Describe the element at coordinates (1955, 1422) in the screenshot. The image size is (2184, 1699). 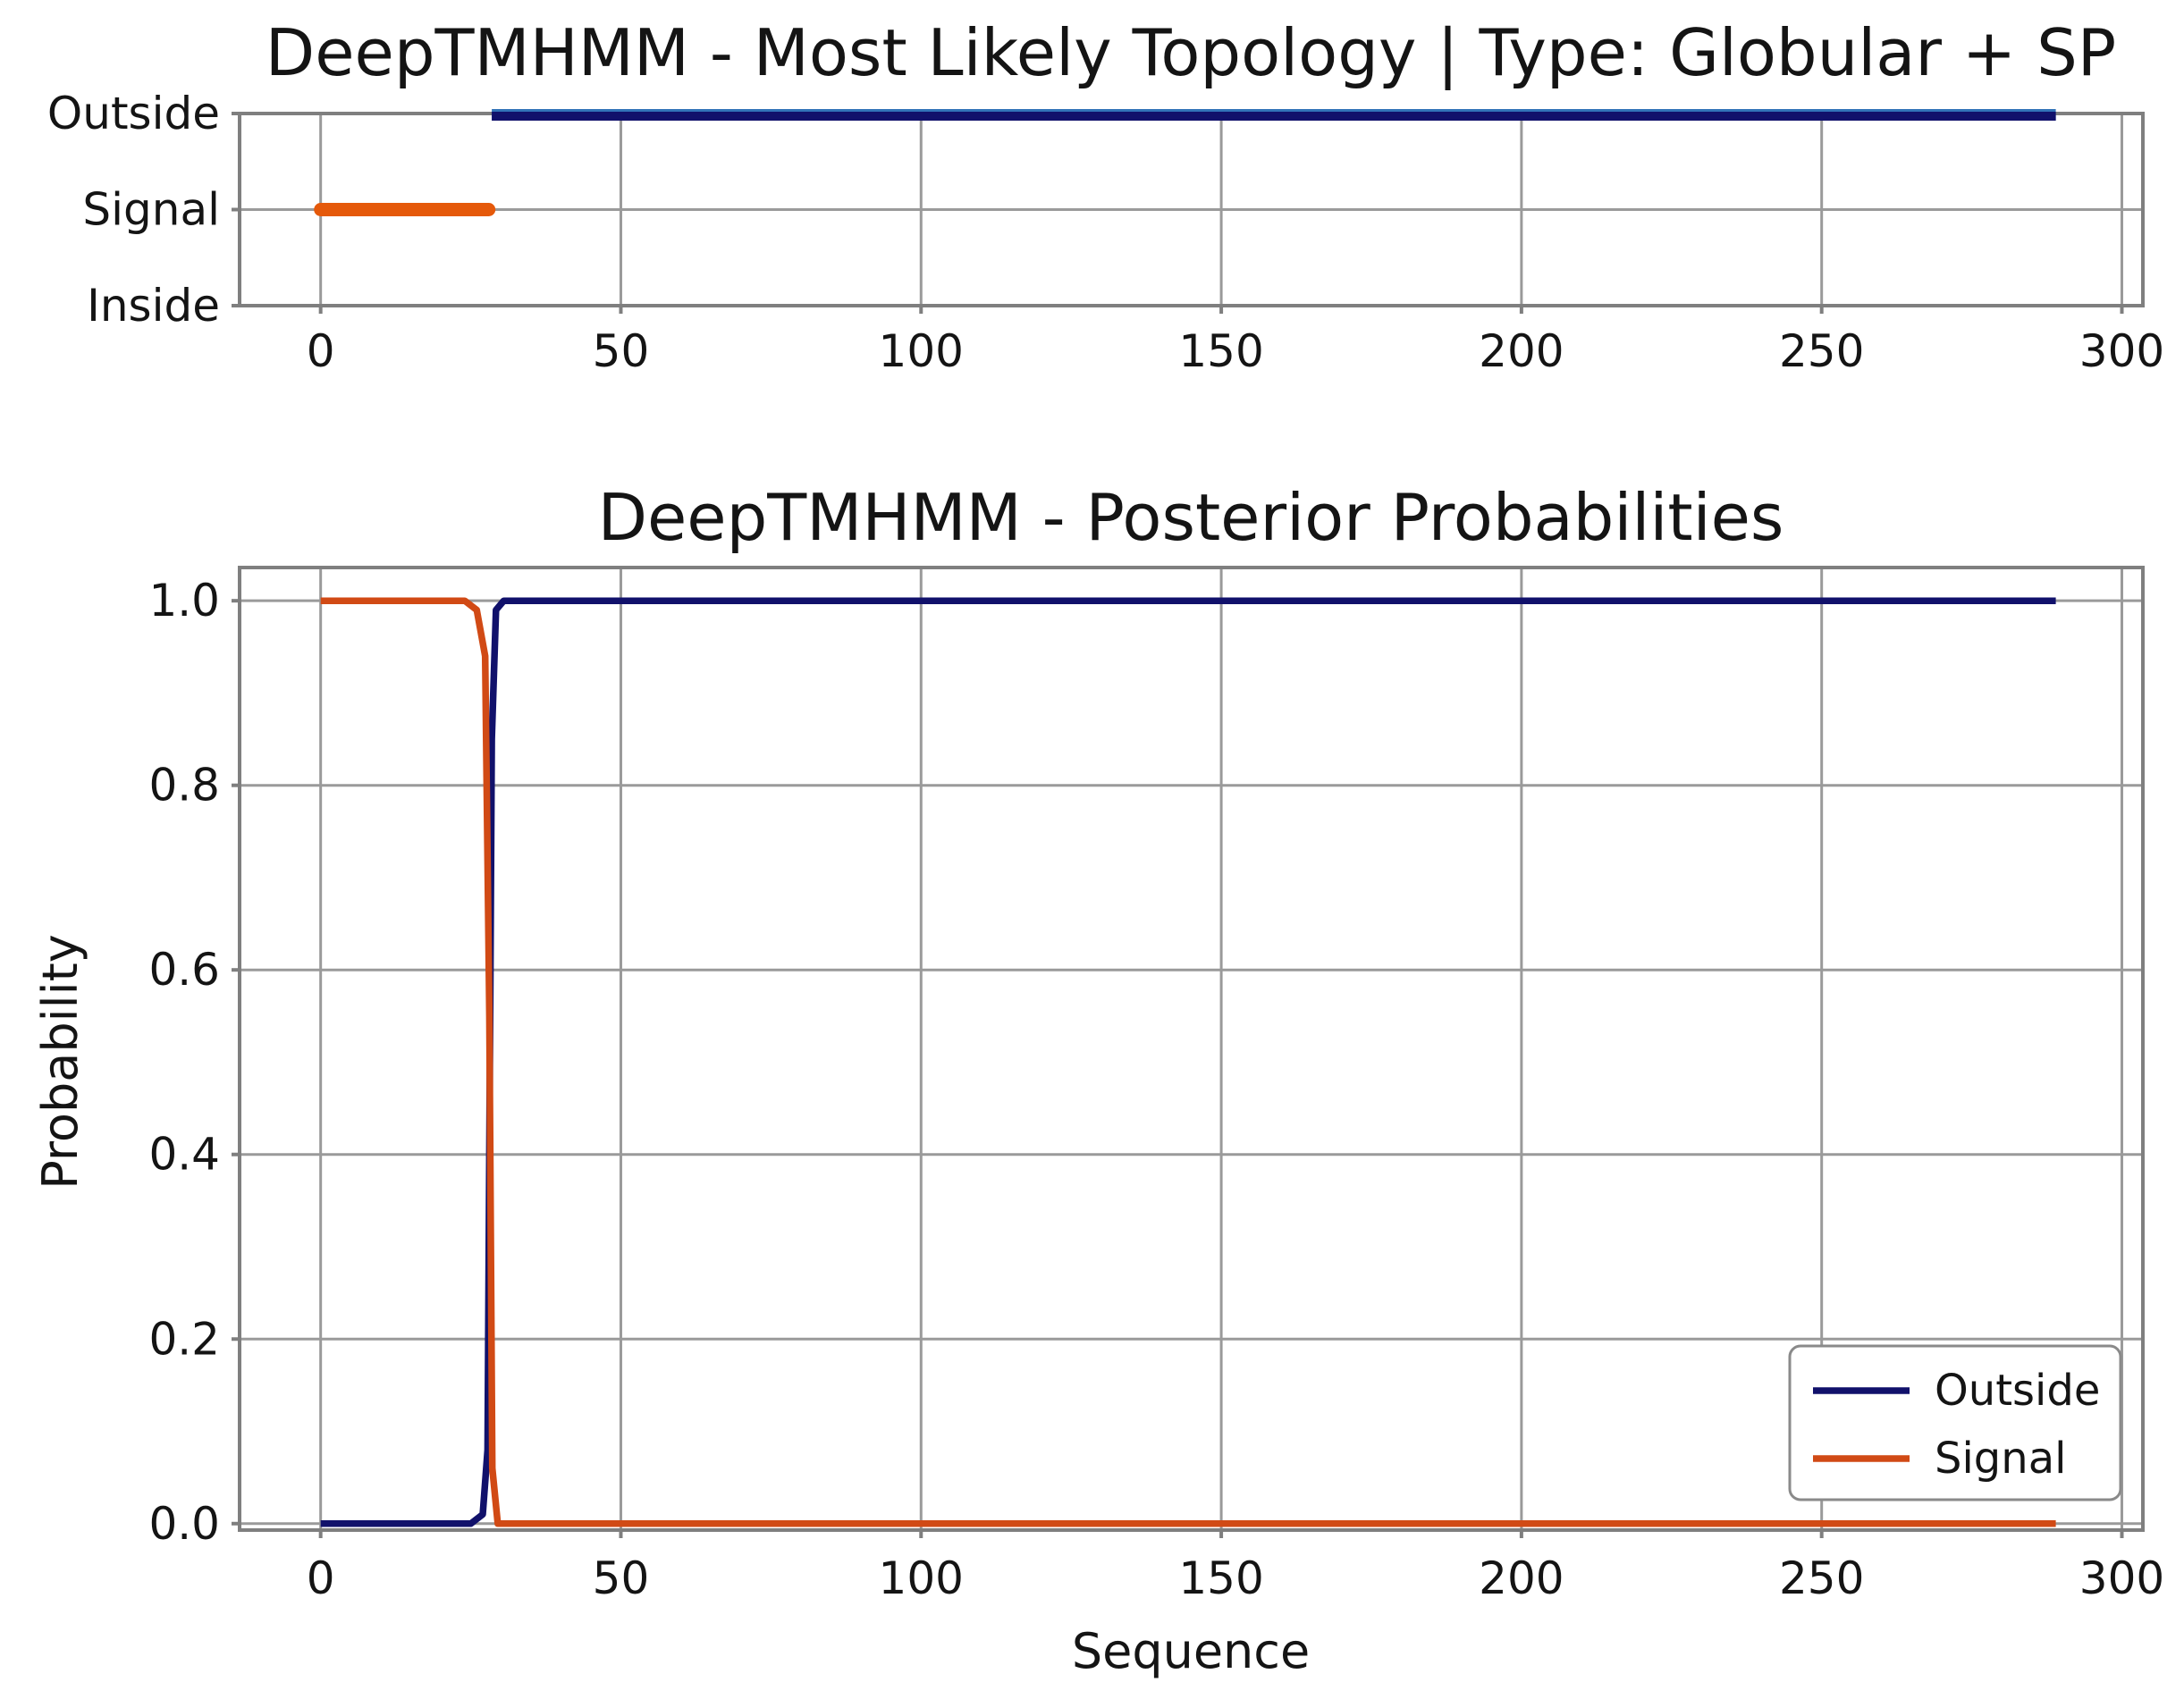
I see `legend: Outside Signal` at that location.